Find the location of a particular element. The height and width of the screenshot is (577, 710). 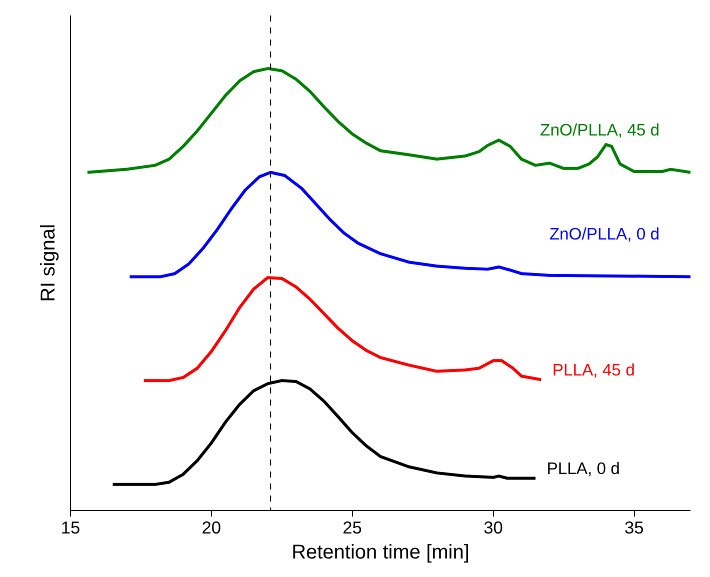

series-label: ZnO/PLLA, 45 d is located at coordinates (600, 130).